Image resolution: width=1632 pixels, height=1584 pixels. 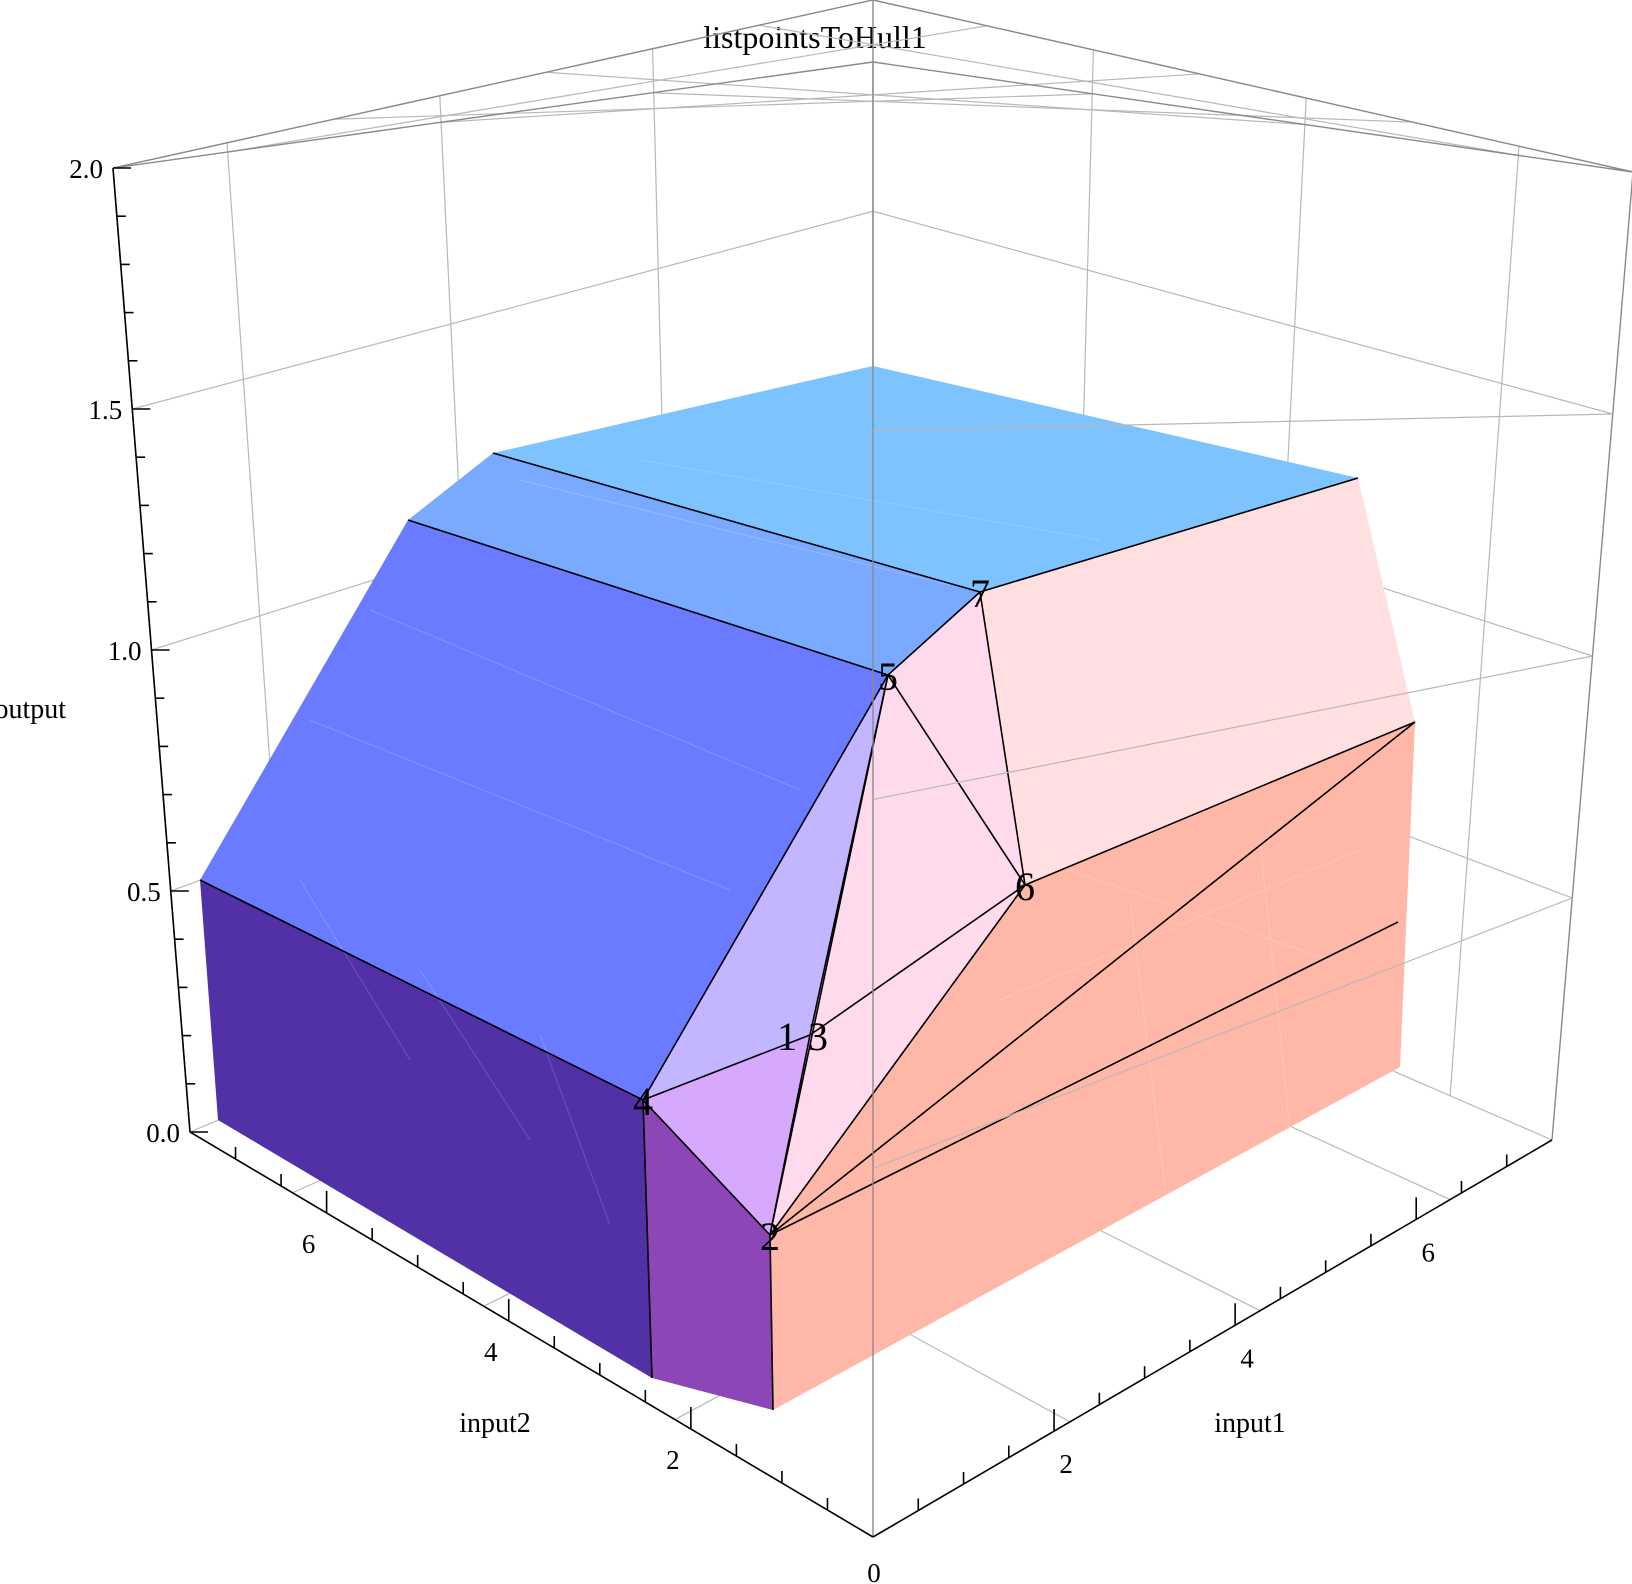 I want to click on z-tick-label: 1.0, so click(x=125, y=651).